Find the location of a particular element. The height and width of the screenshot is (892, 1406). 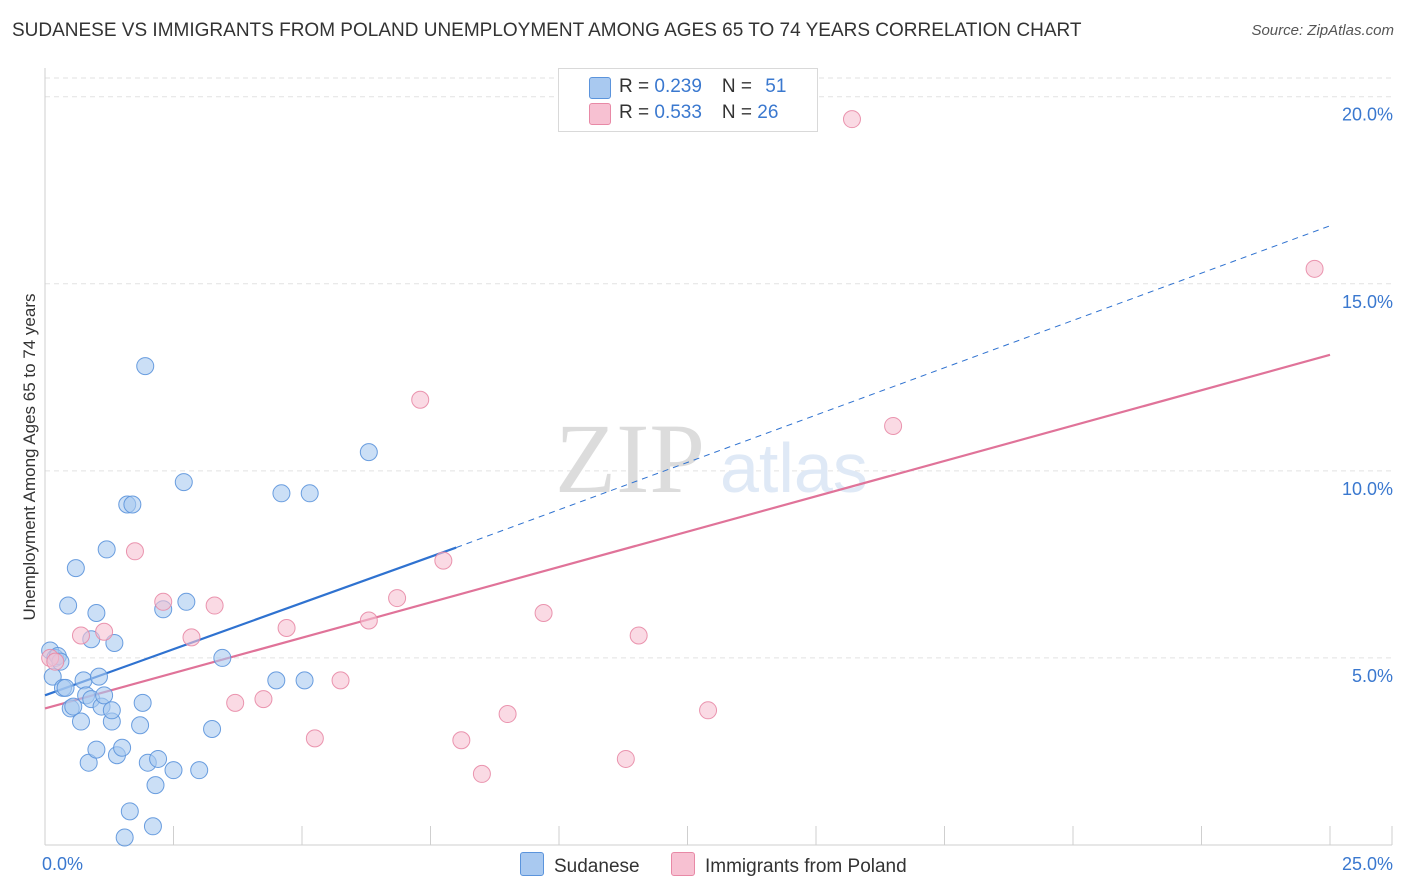

y-tick-label: 5.0% is located at coordinates (1372, 676).